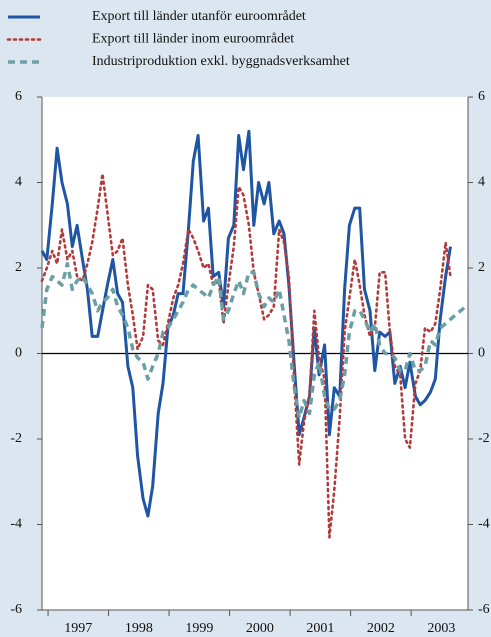  What do you see at coordinates (481, 353) in the screenshot?
I see `y2-tick-label: 0` at bounding box center [481, 353].